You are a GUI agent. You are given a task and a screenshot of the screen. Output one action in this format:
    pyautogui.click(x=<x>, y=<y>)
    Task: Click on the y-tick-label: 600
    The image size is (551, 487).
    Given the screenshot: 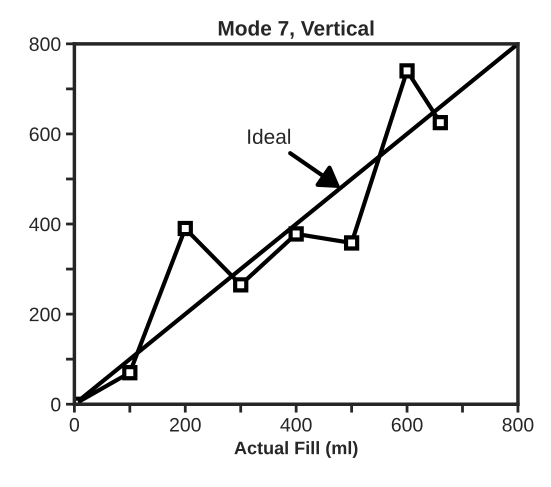 What is the action you would take?
    pyautogui.click(x=45, y=134)
    